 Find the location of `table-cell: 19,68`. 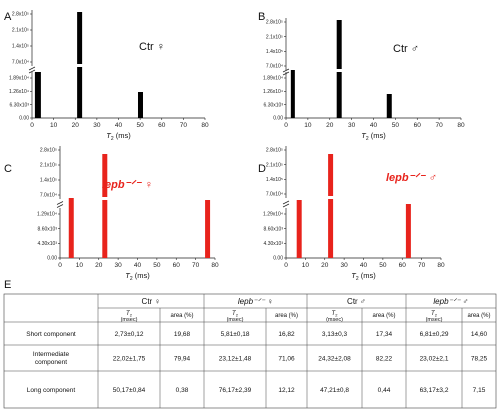

table-cell: 19,68 is located at coordinates (182, 334).